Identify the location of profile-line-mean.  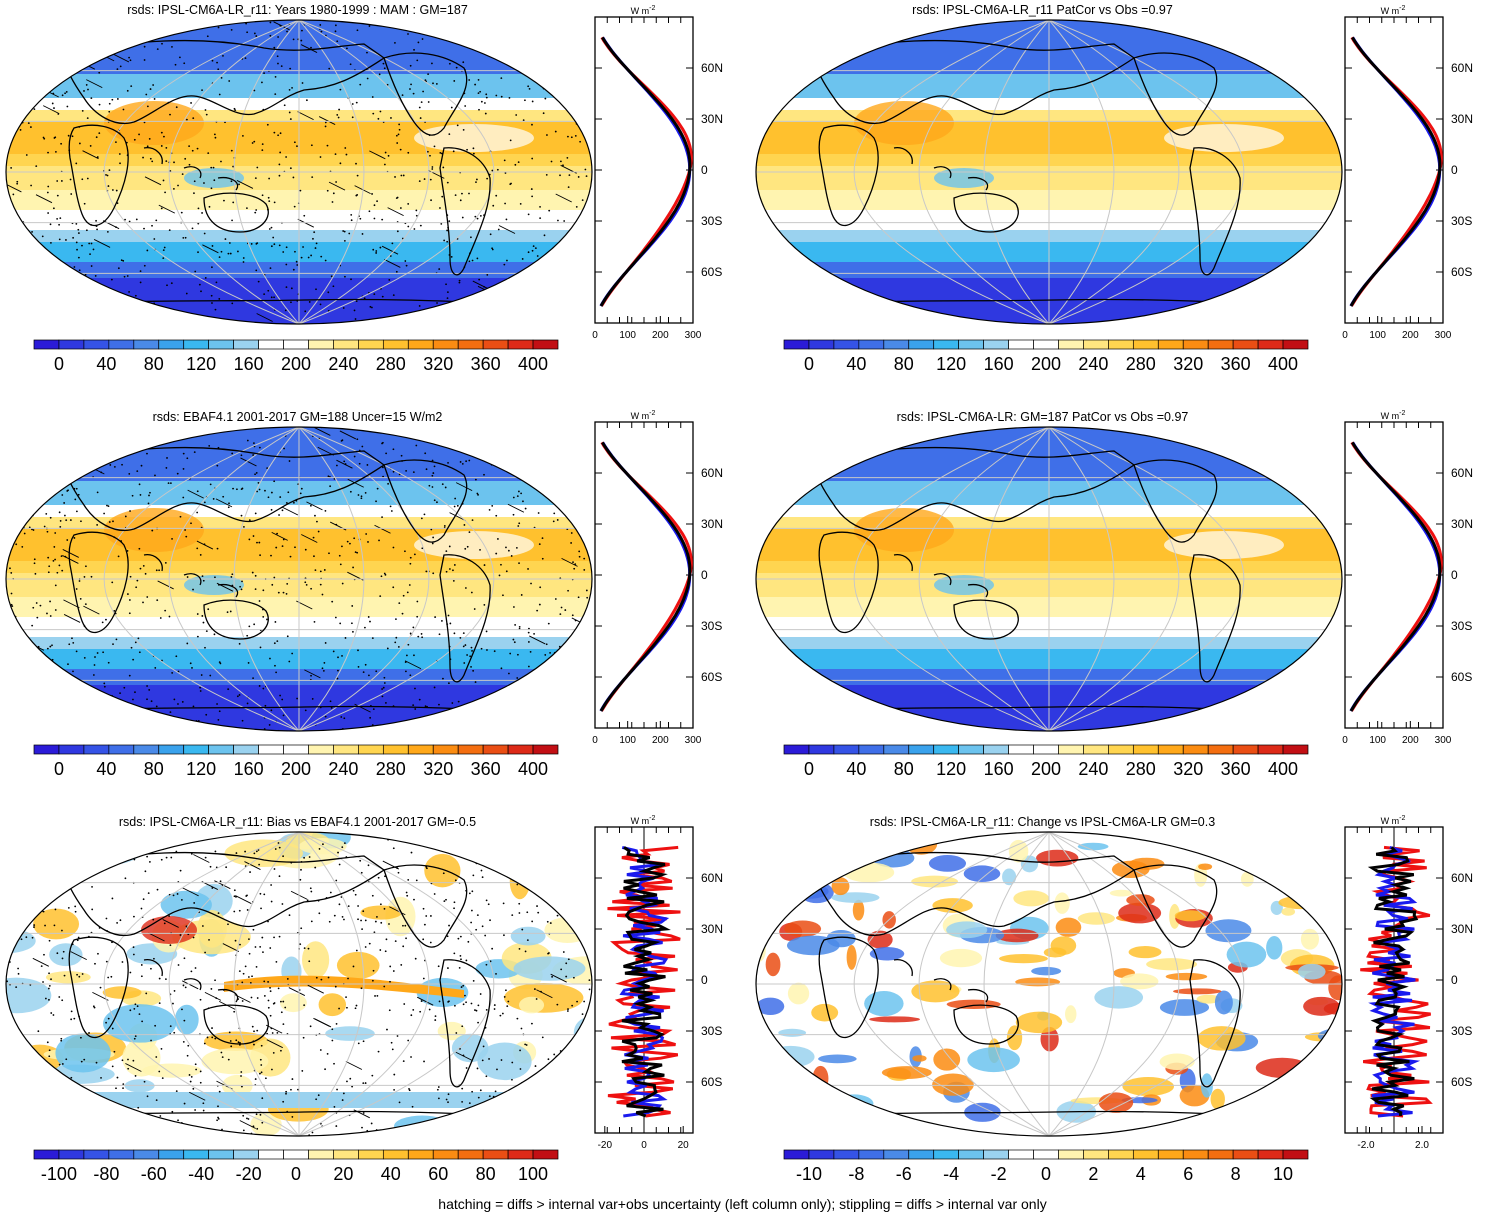
(1393, 981).